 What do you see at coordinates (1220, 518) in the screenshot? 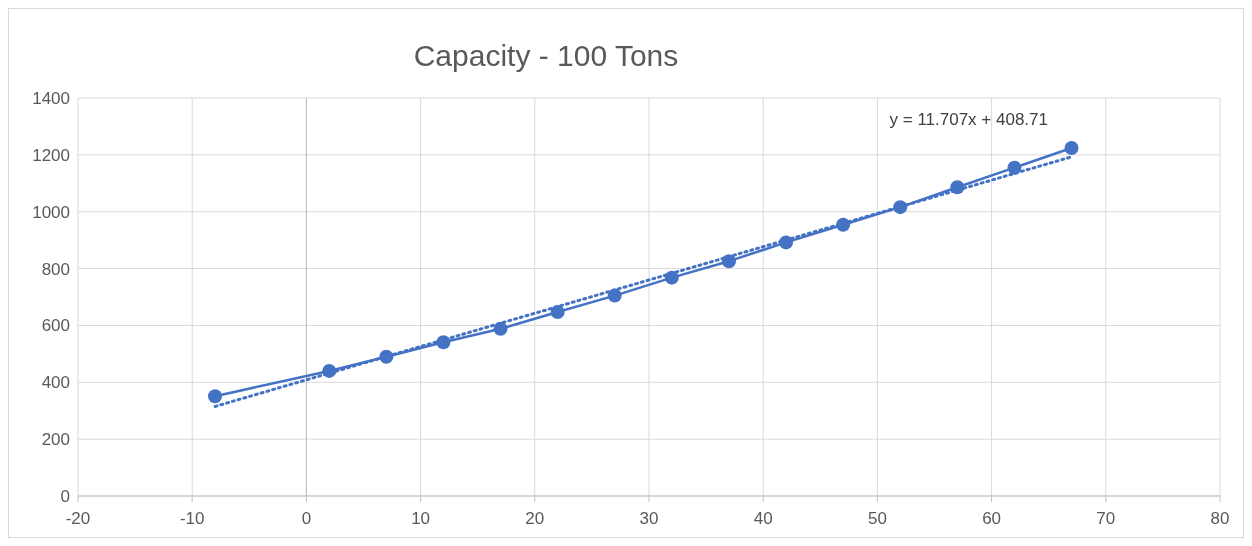
I see `x-tick-label: 80` at bounding box center [1220, 518].